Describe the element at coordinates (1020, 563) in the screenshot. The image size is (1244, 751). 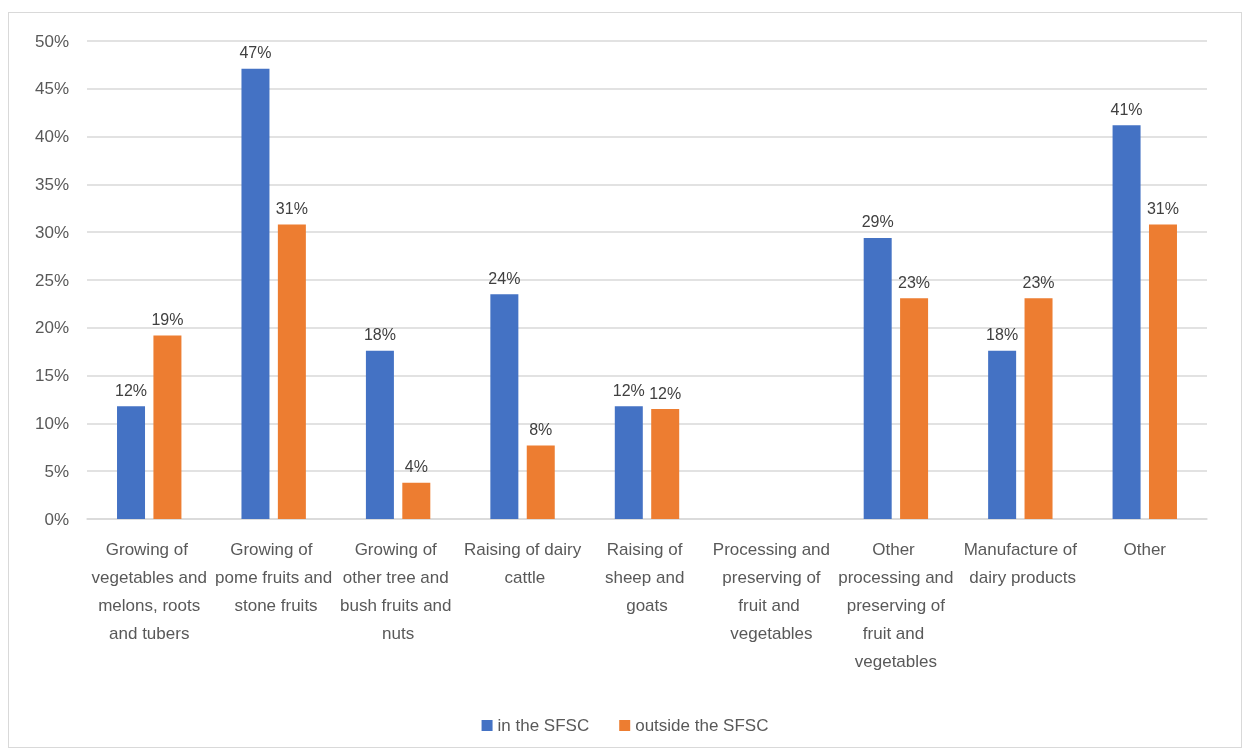
I see `x-tick-label: Manufacture of dairy products` at that location.